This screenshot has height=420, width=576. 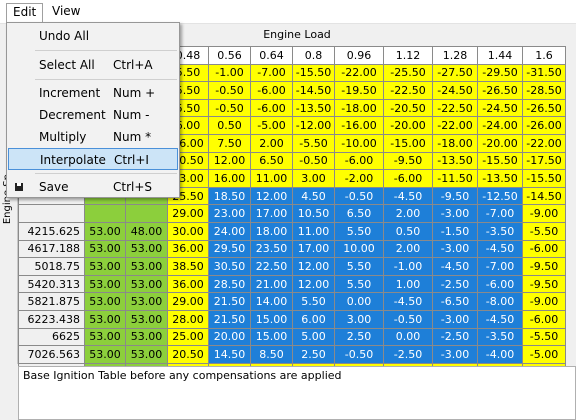 What do you see at coordinates (408, 73) in the screenshot?
I see `table-cell: -25.50` at bounding box center [408, 73].